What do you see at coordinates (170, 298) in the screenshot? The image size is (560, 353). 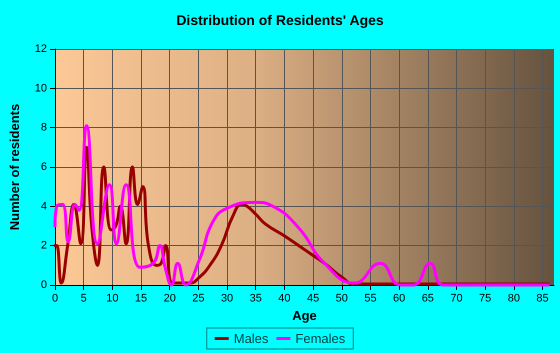 I see `x-tick-label: 20` at bounding box center [170, 298].